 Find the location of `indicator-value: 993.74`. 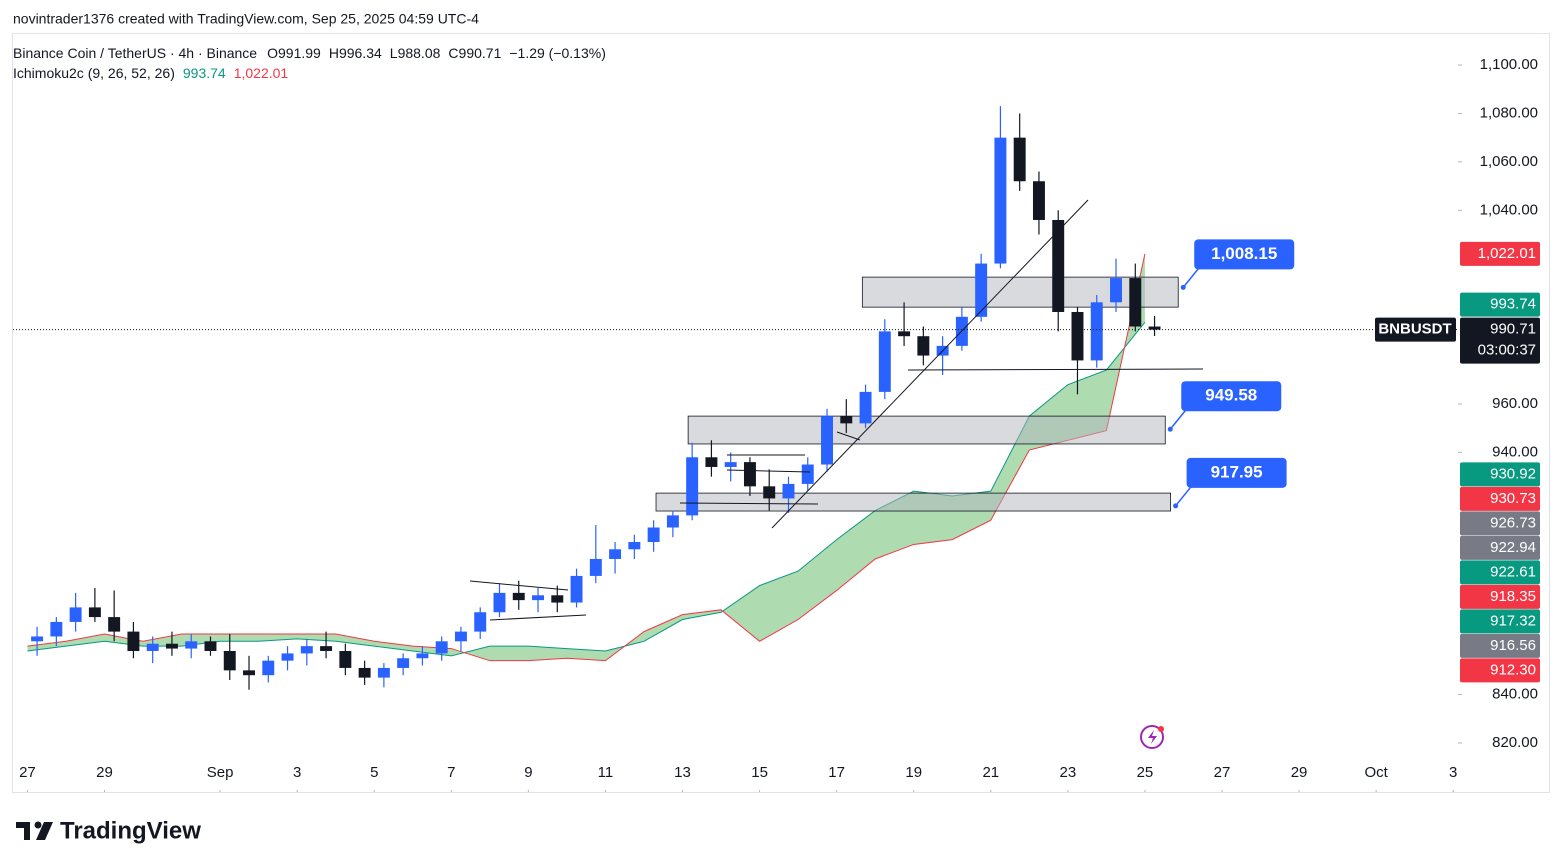

indicator-value: 993.74 is located at coordinates (204, 73).